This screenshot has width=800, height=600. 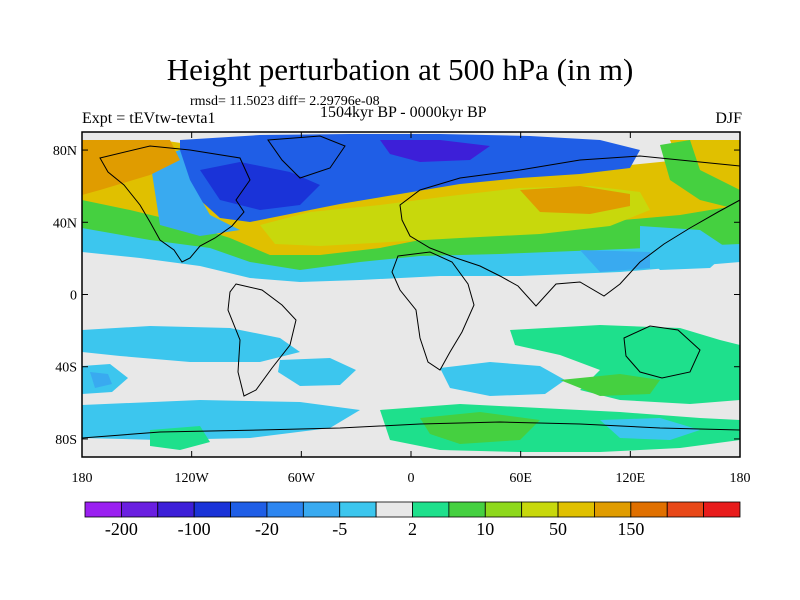 What do you see at coordinates (433, 311) in the screenshot?
I see `coast-africa` at bounding box center [433, 311].